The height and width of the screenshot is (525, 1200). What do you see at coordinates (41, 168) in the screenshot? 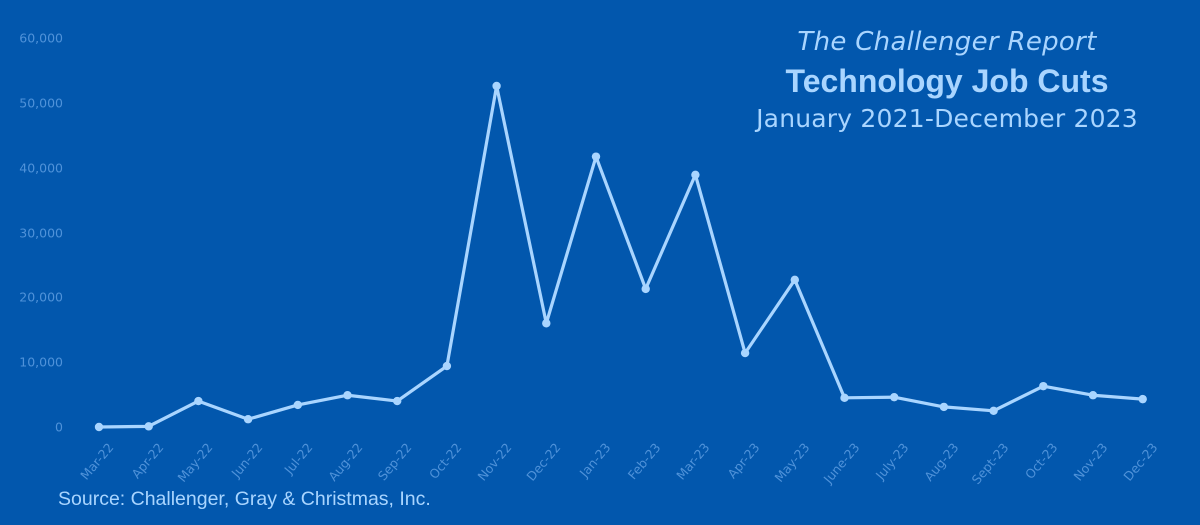
I see `y-tick-label: 40,000` at bounding box center [41, 168].